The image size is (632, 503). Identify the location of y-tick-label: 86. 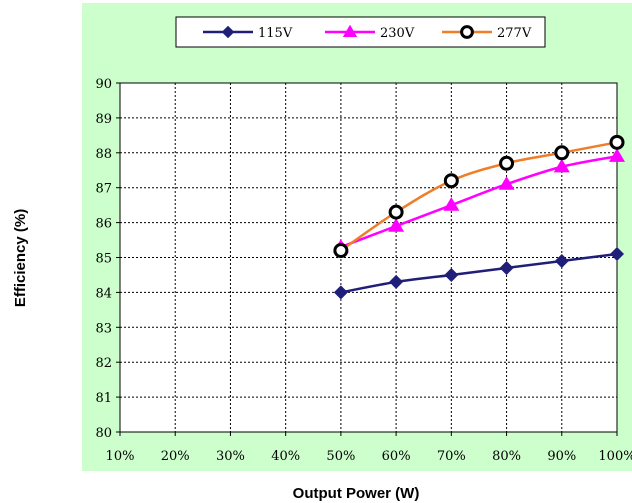
(103, 224).